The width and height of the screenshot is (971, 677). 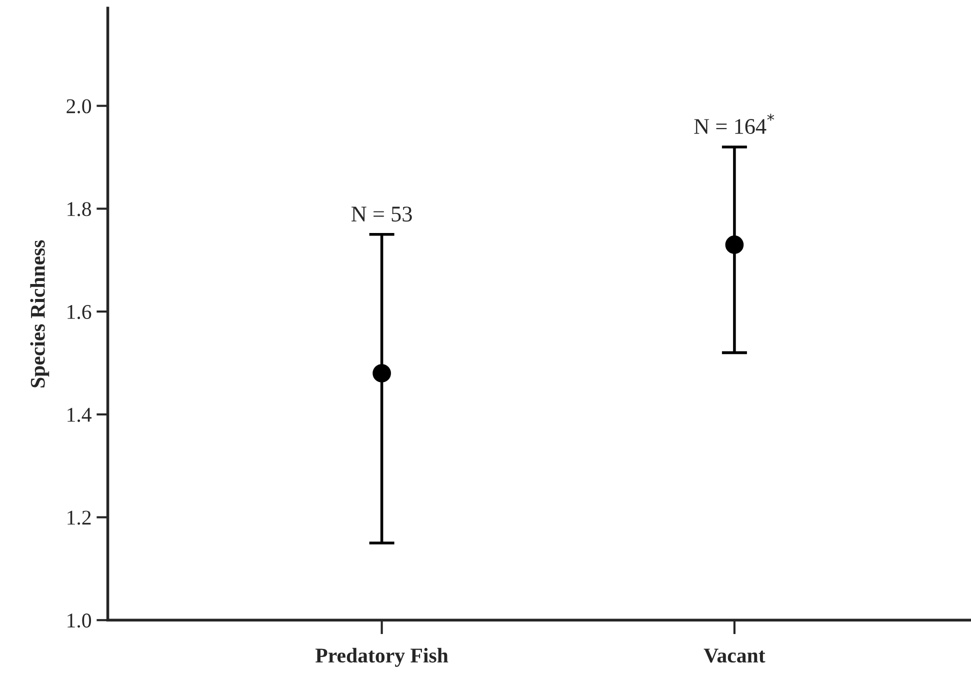 What do you see at coordinates (79, 517) in the screenshot?
I see `y-tick-label: 1.2` at bounding box center [79, 517].